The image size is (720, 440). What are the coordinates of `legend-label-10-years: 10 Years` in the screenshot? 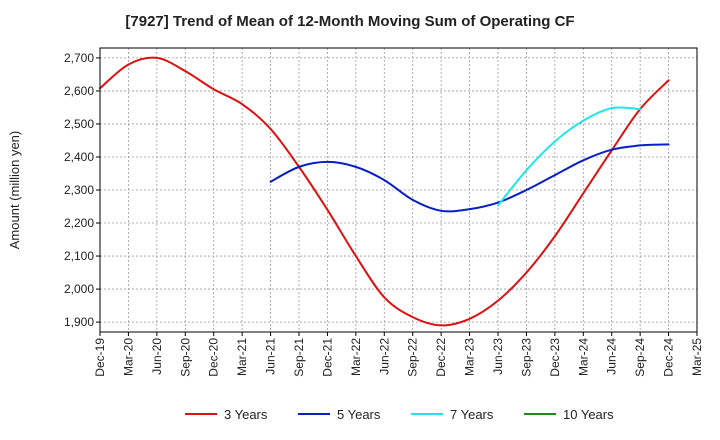 It's located at (588, 414).